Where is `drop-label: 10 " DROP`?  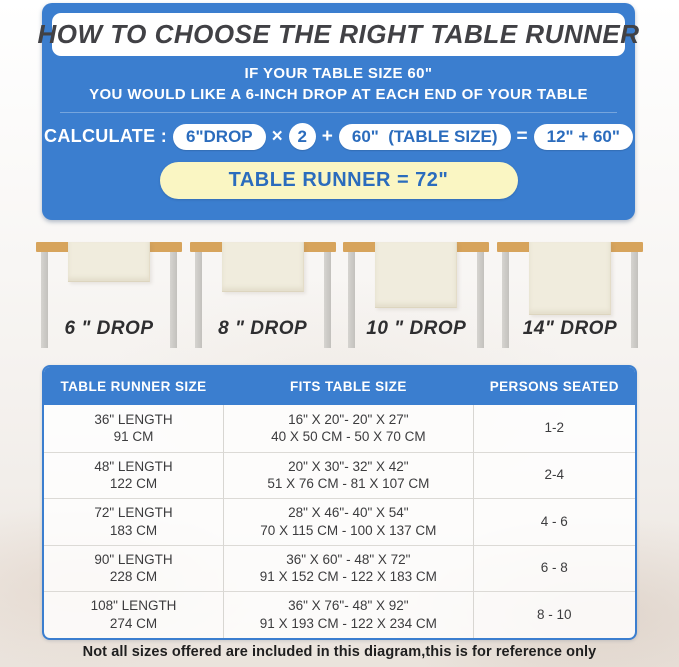
drop-label: 10 " DROP is located at coordinates (416, 328).